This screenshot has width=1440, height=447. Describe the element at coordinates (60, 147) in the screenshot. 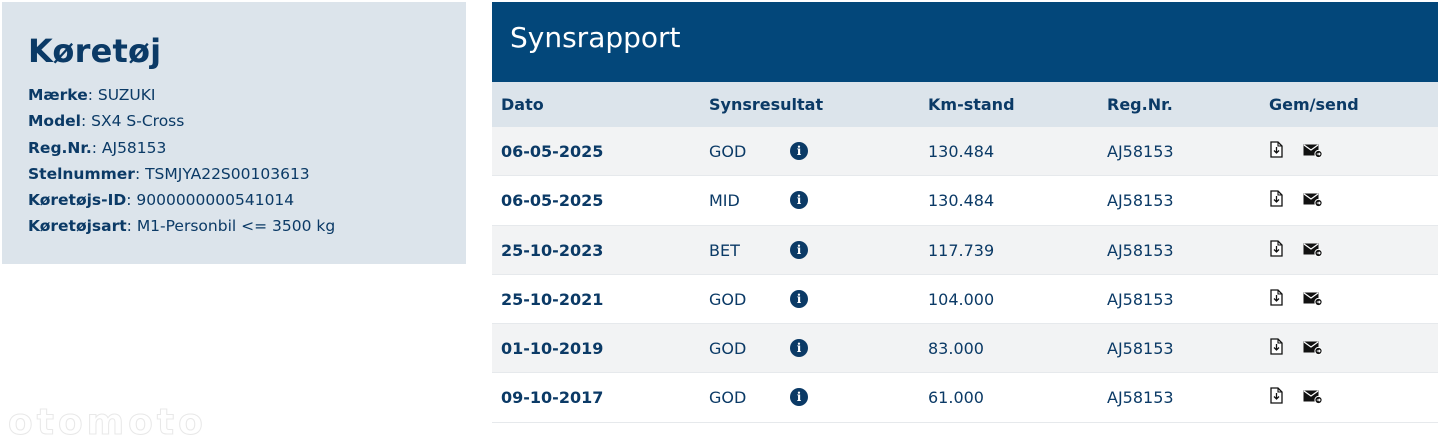

I see `vehicle-label: Reg.Nr.` at that location.